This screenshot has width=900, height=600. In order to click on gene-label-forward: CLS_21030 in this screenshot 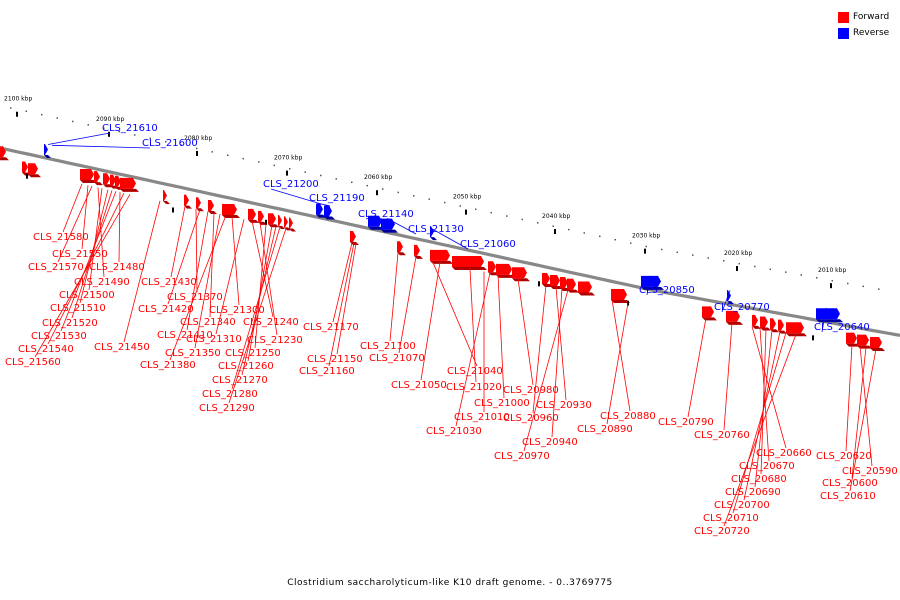, I will do `click(454, 431)`.